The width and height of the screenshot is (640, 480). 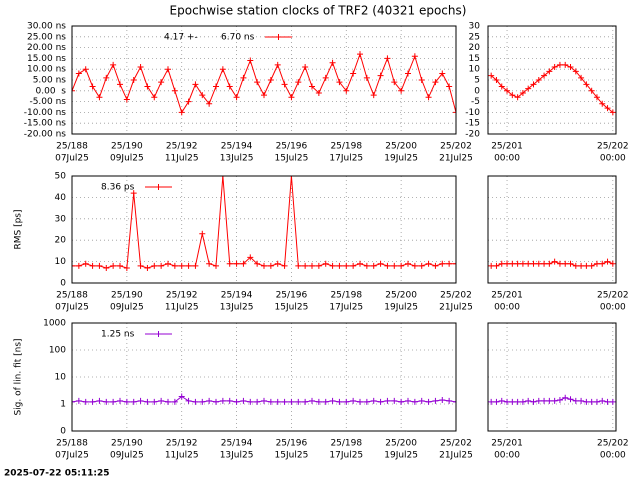 What do you see at coordinates (472, 135) in the screenshot?
I see `y-tick-label: -20` at bounding box center [472, 135].